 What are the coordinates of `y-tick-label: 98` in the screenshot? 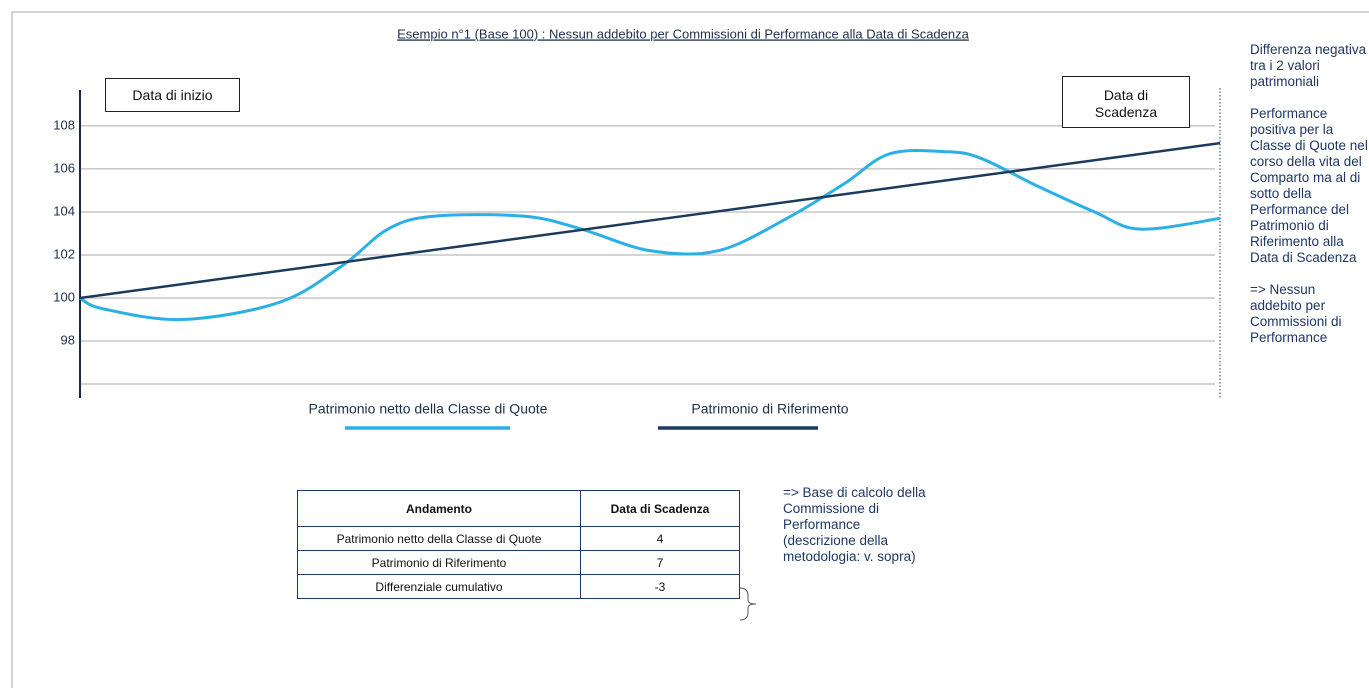 It's located at (68, 339).